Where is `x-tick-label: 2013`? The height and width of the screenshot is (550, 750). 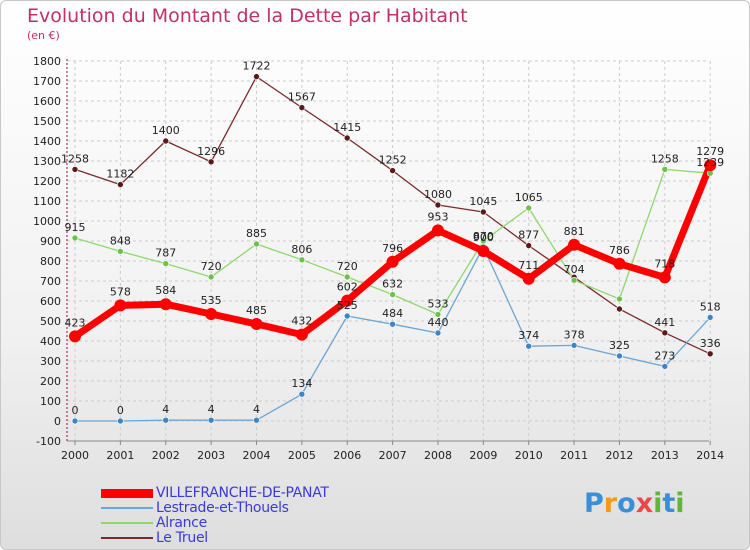 x-tick-label: 2013 is located at coordinates (665, 455).